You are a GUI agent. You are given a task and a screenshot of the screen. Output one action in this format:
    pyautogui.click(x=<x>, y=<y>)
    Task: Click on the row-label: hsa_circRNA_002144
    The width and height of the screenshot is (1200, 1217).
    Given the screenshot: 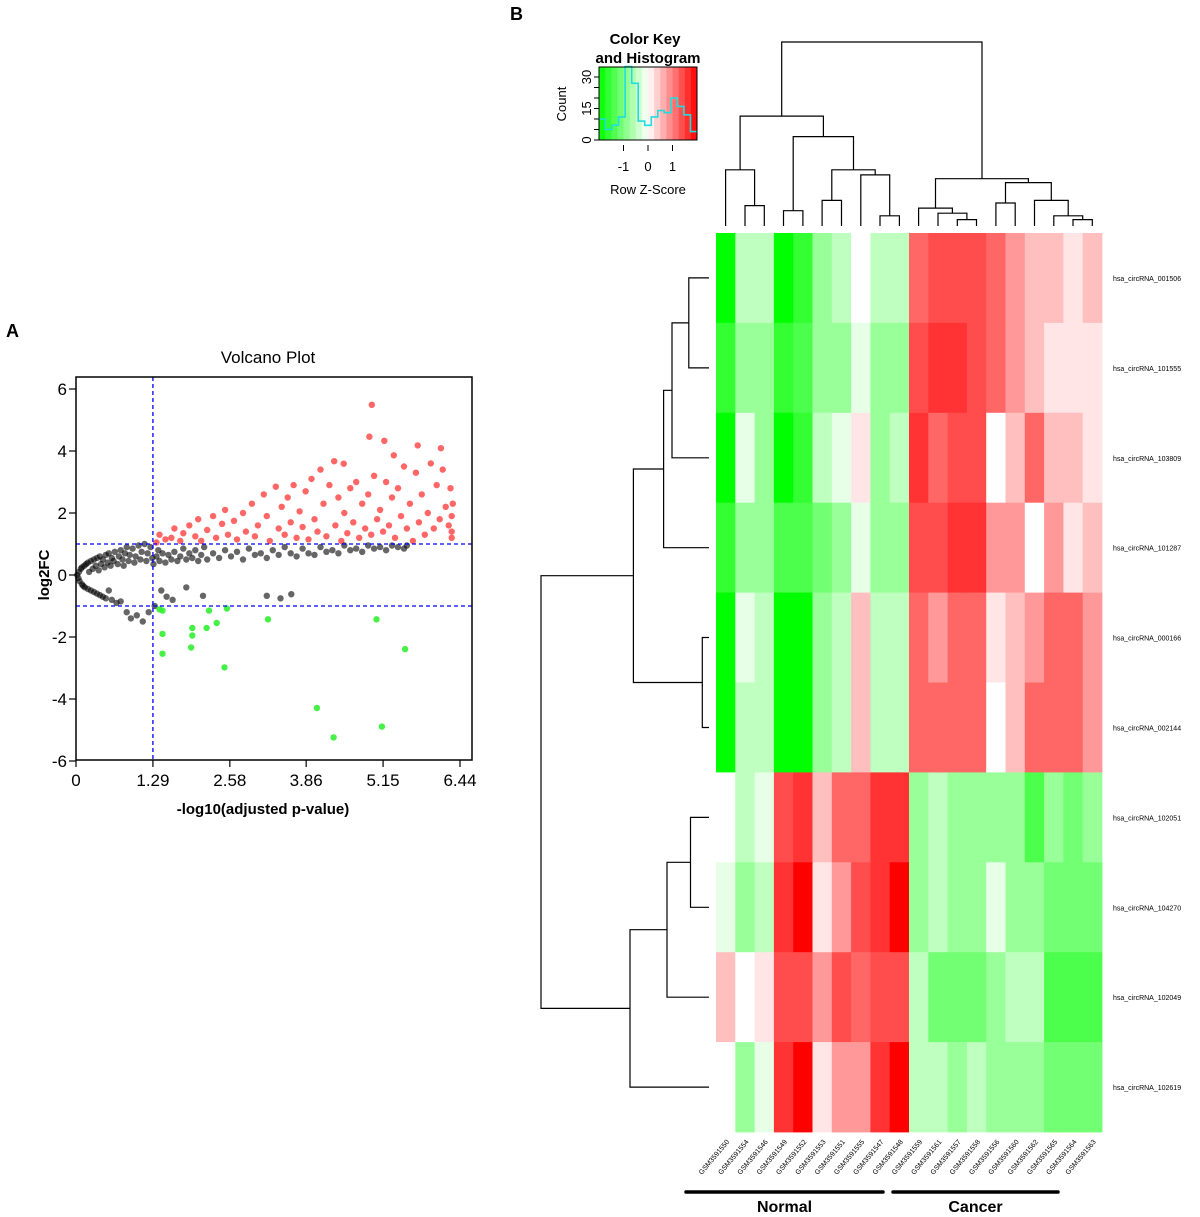 What is the action you would take?
    pyautogui.click(x=1147, y=729)
    